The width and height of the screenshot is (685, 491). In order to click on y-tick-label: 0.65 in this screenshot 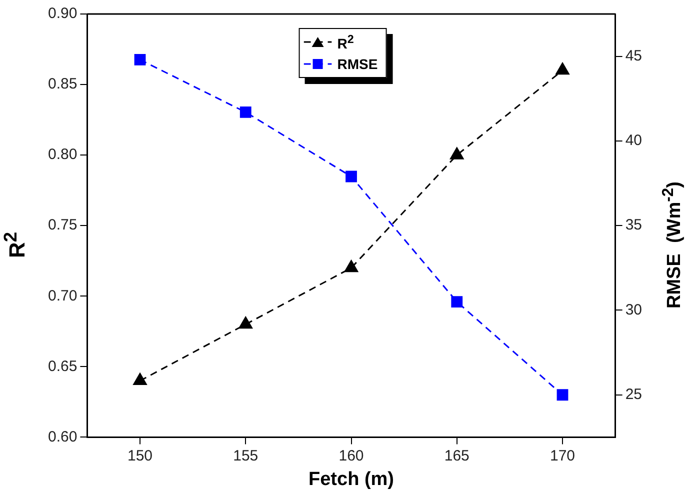, I will do `click(63, 366)`.